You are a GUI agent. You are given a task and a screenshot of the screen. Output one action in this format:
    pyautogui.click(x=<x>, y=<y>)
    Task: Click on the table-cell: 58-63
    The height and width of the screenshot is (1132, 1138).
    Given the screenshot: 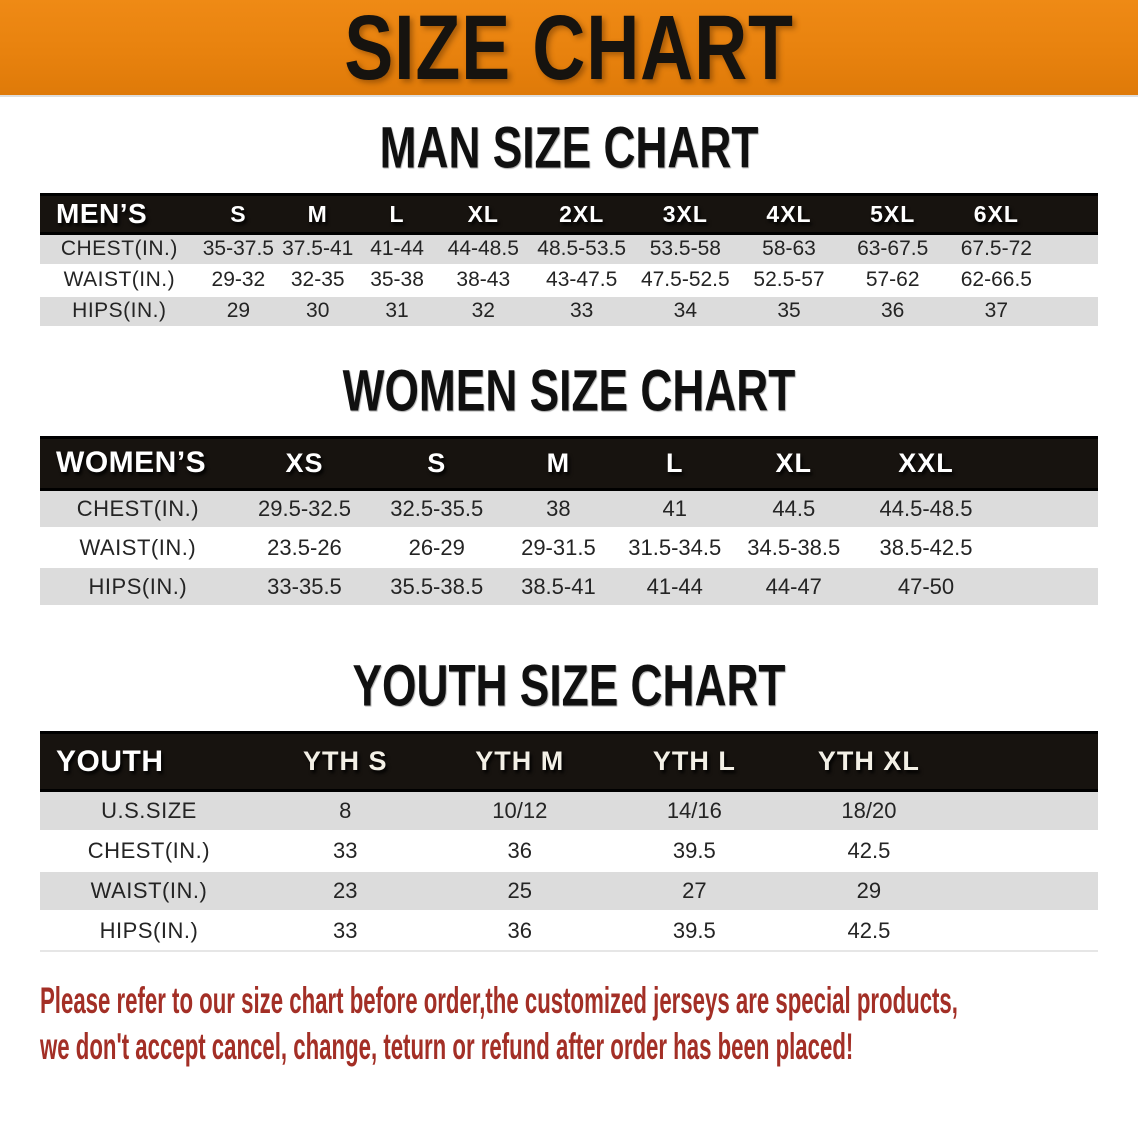 What is the action you would take?
    pyautogui.click(x=789, y=249)
    